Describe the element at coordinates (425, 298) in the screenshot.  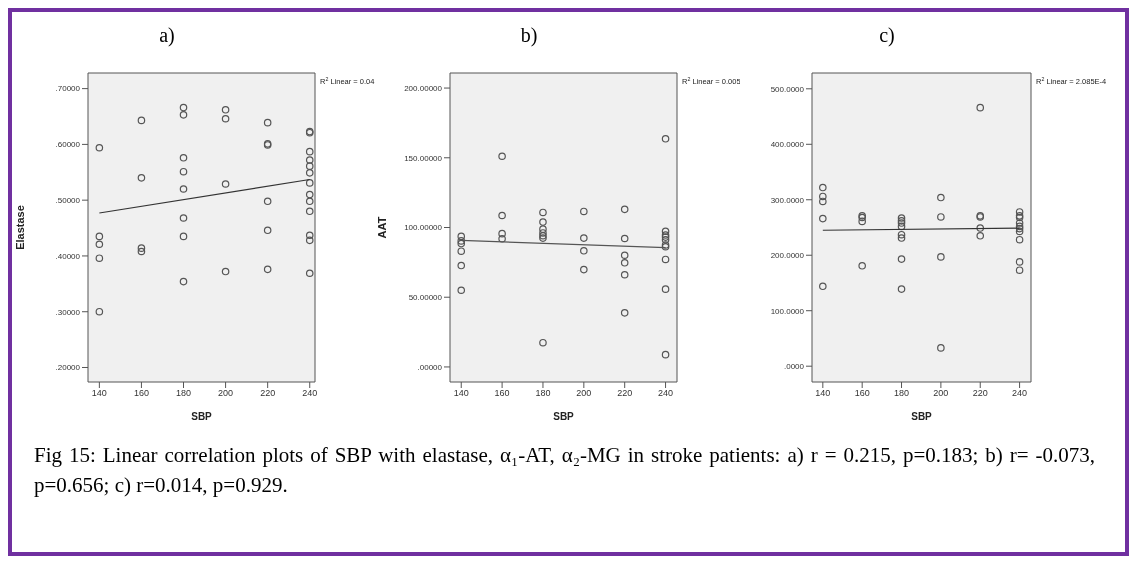
I see `y-tick-label: 50.00000` at that location.